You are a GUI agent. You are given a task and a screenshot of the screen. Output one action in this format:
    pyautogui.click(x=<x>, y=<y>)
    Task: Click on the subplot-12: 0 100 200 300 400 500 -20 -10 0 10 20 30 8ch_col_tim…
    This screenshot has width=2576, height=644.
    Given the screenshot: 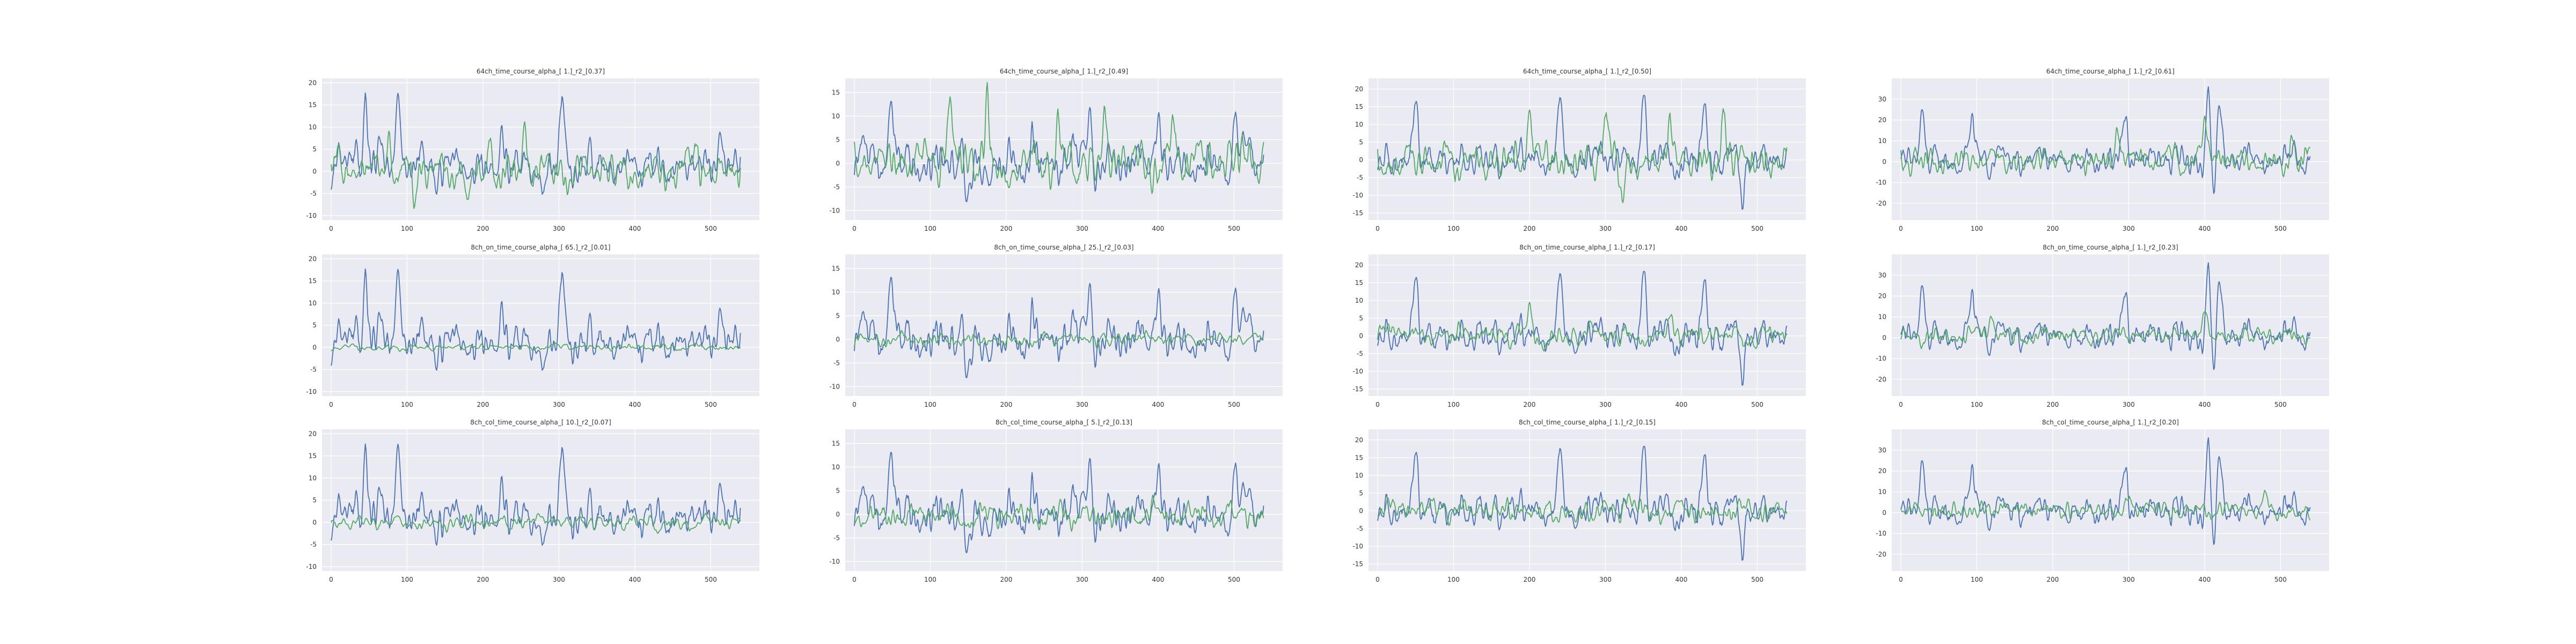 What is the action you would take?
    pyautogui.click(x=2102, y=501)
    